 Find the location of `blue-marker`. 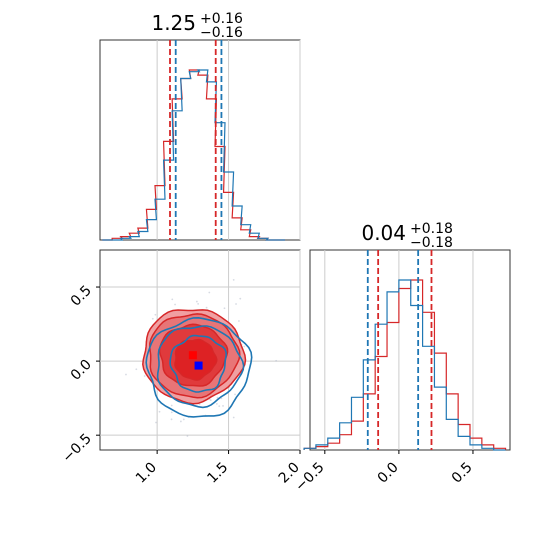

blue-marker is located at coordinates (198, 365).